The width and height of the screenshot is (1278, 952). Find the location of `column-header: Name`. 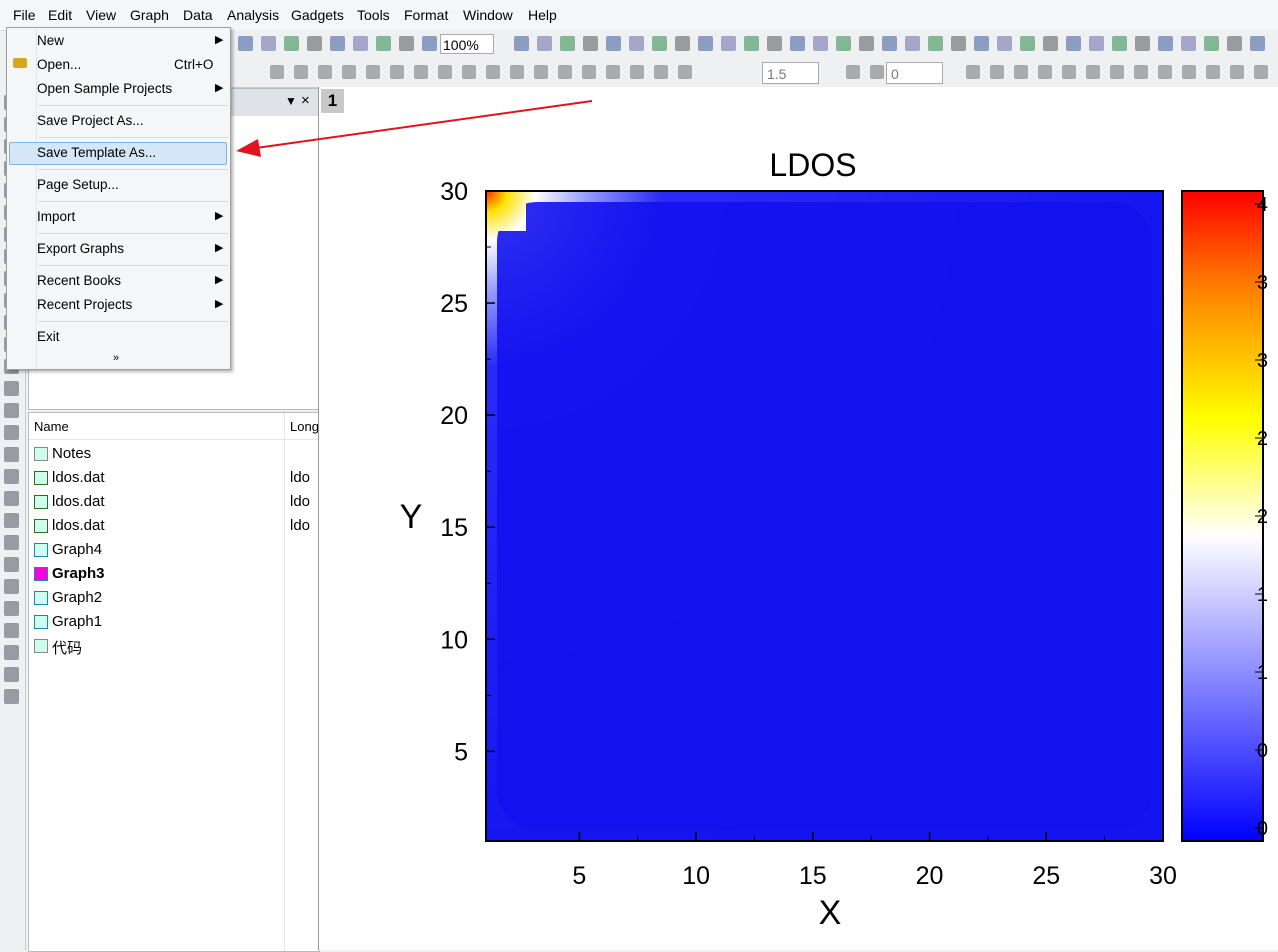

column-header: Name is located at coordinates (51, 426).